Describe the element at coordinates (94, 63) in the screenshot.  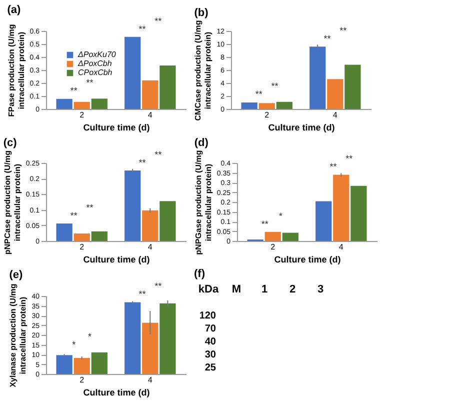
I see `legend-label: ΔPoxCbh` at that location.